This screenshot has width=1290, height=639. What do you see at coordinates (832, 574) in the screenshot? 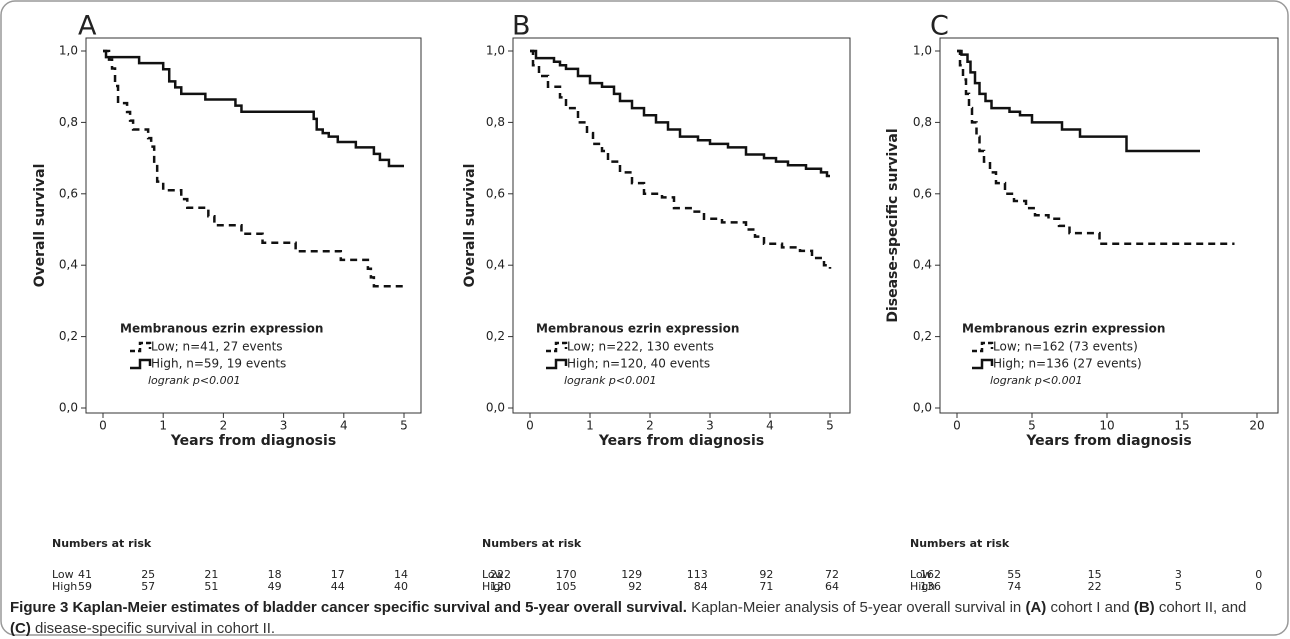
I see `risk-count: 72` at bounding box center [832, 574].